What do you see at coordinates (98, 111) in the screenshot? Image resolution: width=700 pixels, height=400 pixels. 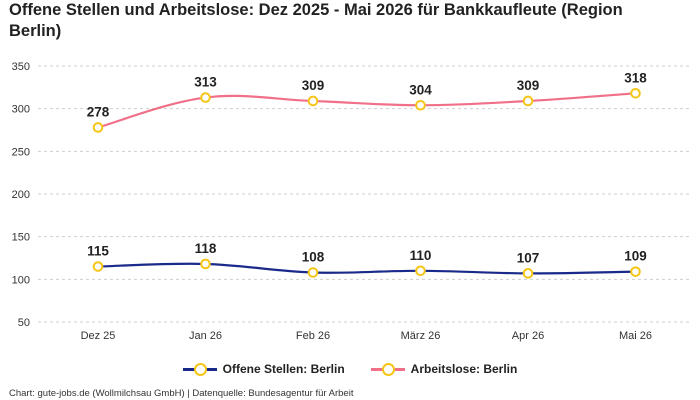 I see `data-label: 278` at bounding box center [98, 111].